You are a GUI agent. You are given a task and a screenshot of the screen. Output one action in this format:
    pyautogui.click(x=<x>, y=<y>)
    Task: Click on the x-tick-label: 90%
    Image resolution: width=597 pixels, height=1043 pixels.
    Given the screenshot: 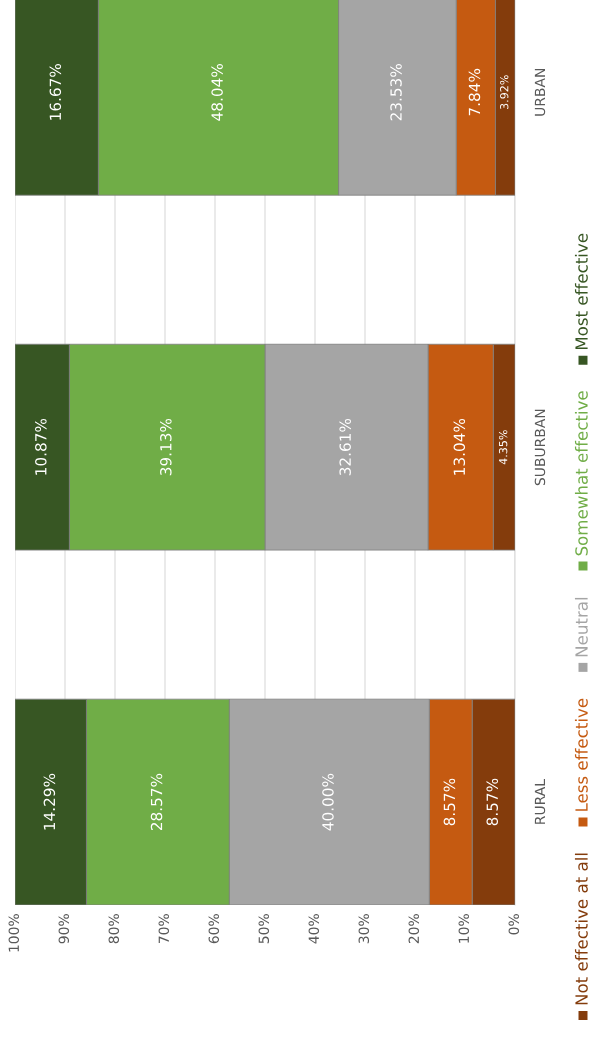 What is the action you would take?
    pyautogui.click(x=64, y=929)
    